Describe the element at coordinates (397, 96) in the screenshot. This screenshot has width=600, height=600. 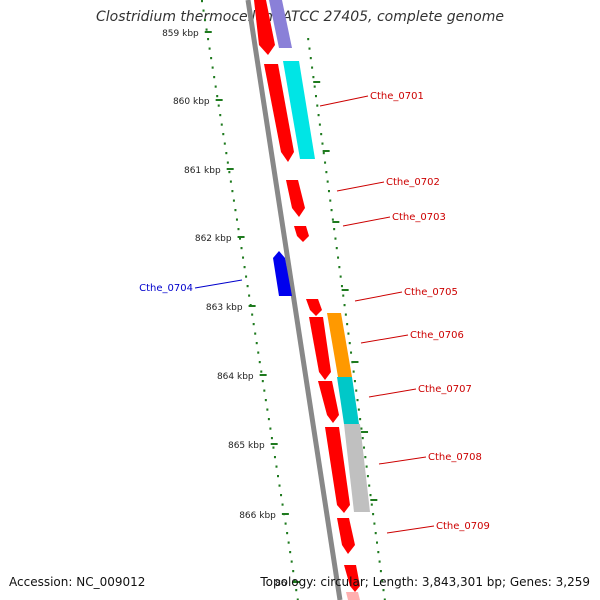
I see `gene-label: Cthe_0701` at that location.